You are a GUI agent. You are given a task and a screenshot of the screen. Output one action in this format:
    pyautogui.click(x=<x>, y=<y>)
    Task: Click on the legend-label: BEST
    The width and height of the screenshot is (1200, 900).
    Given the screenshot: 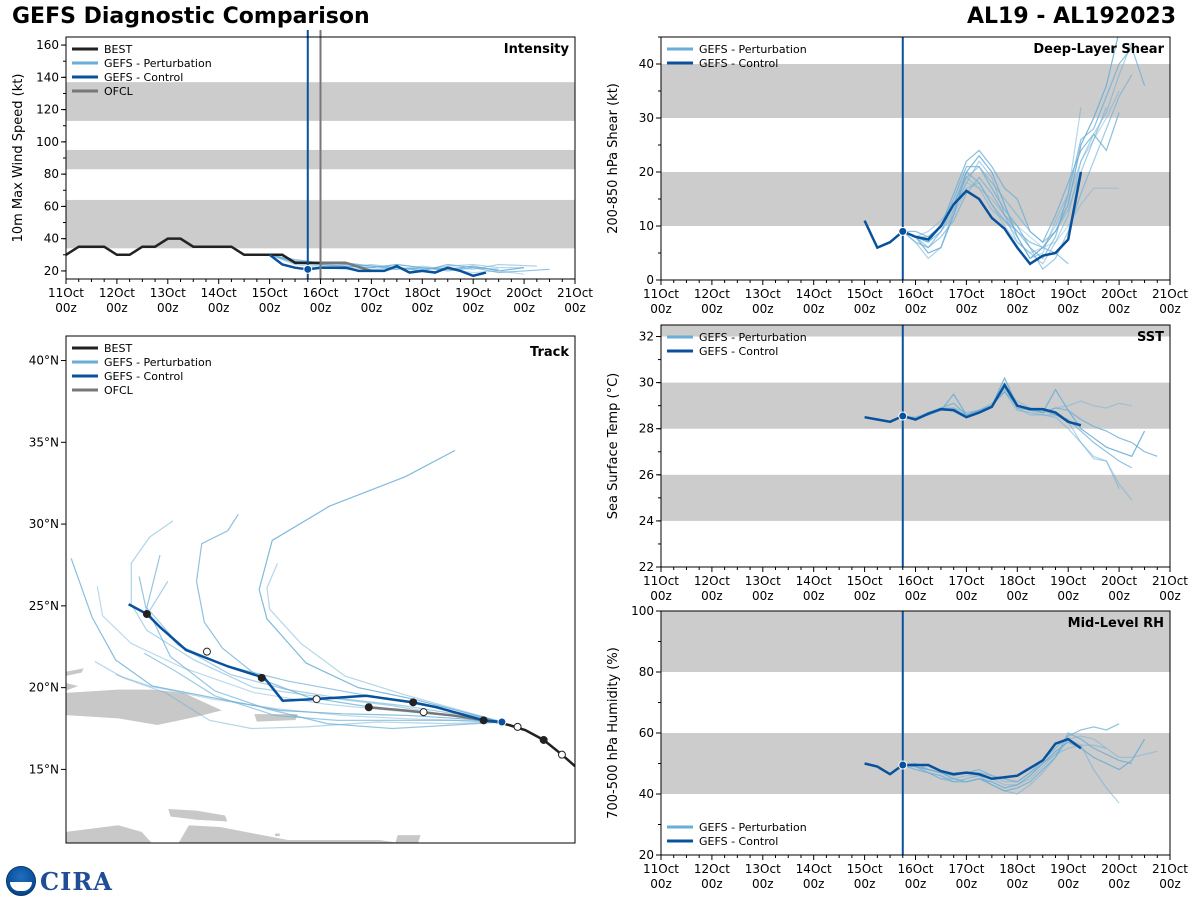 What is the action you would take?
    pyautogui.click(x=118, y=49)
    